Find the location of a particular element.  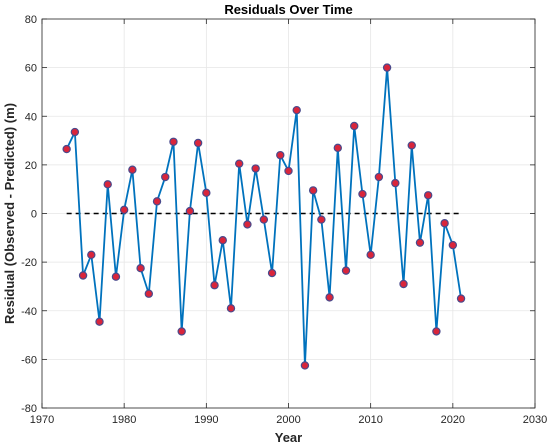

x-tick-label: 2010 is located at coordinates (370, 420).